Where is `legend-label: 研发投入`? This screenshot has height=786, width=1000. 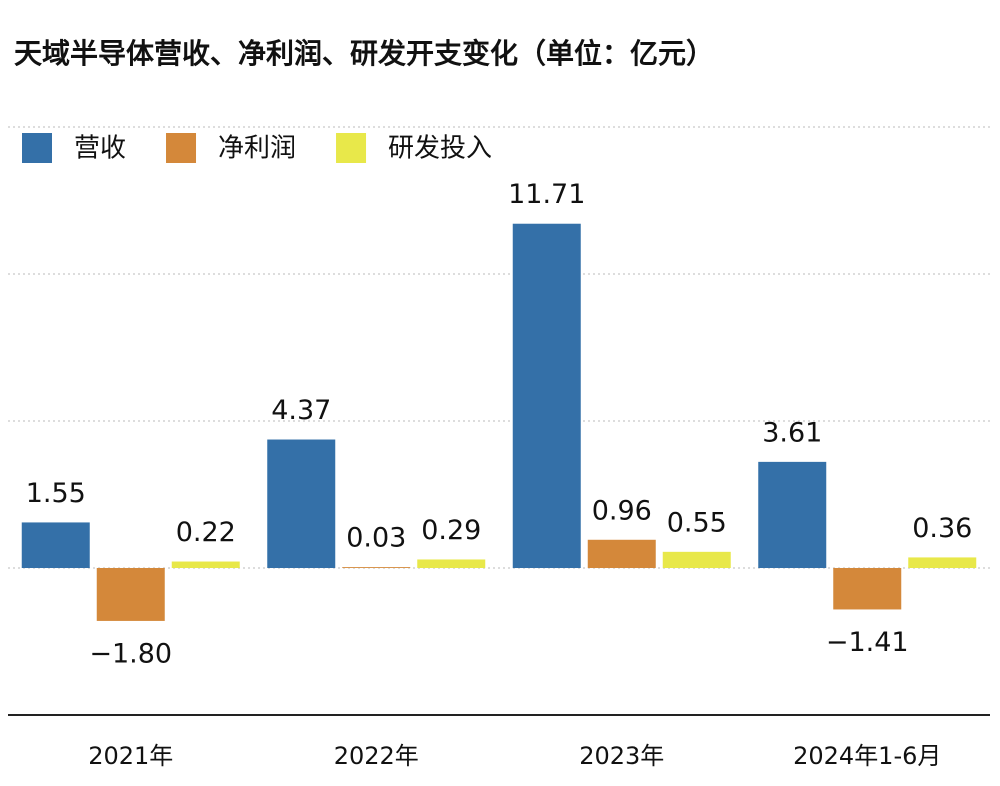
legend-label: 研发投入 is located at coordinates (440, 149).